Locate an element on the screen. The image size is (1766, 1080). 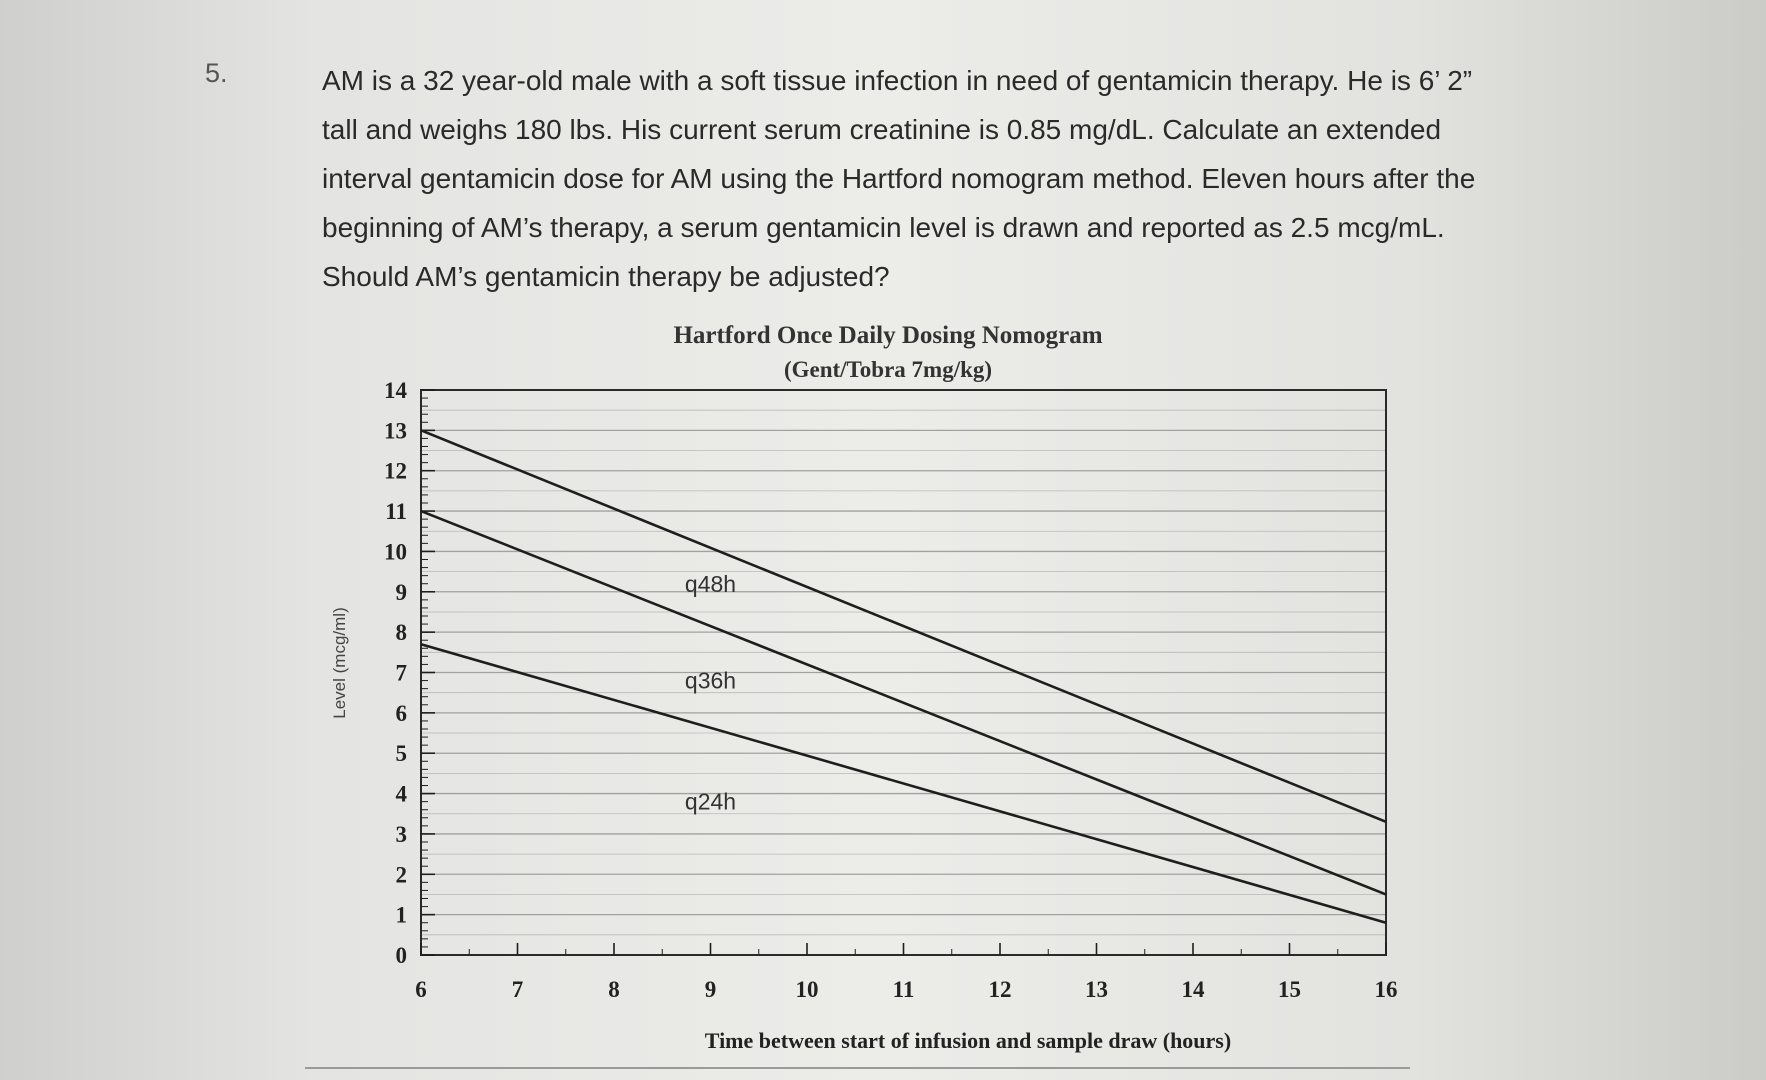
x-tick-label: 8 is located at coordinates (614, 989).